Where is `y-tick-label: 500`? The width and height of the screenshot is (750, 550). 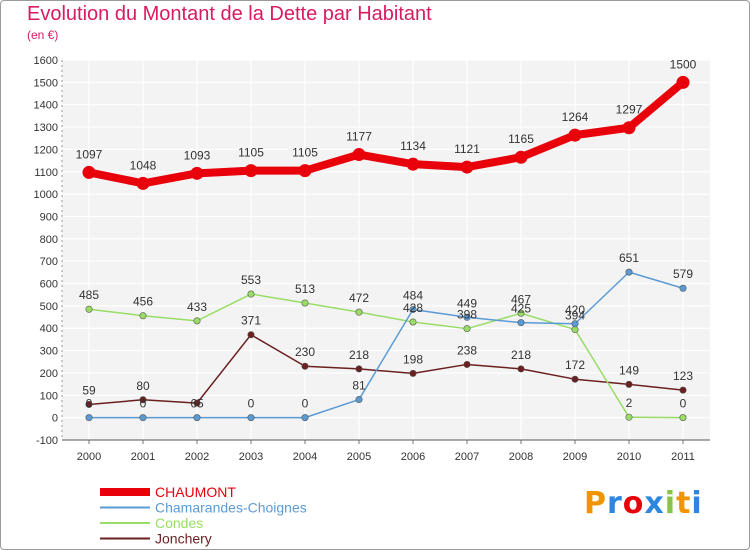
y-tick-label: 500 is located at coordinates (49, 307).